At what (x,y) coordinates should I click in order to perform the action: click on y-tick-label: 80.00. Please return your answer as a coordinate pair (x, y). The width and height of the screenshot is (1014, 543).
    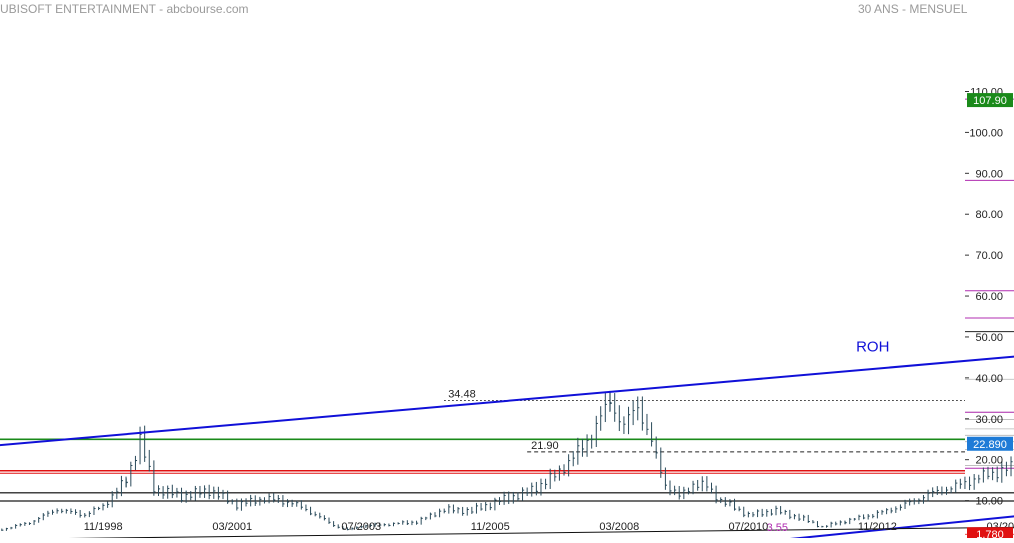
    Looking at the image, I should click on (989, 215).